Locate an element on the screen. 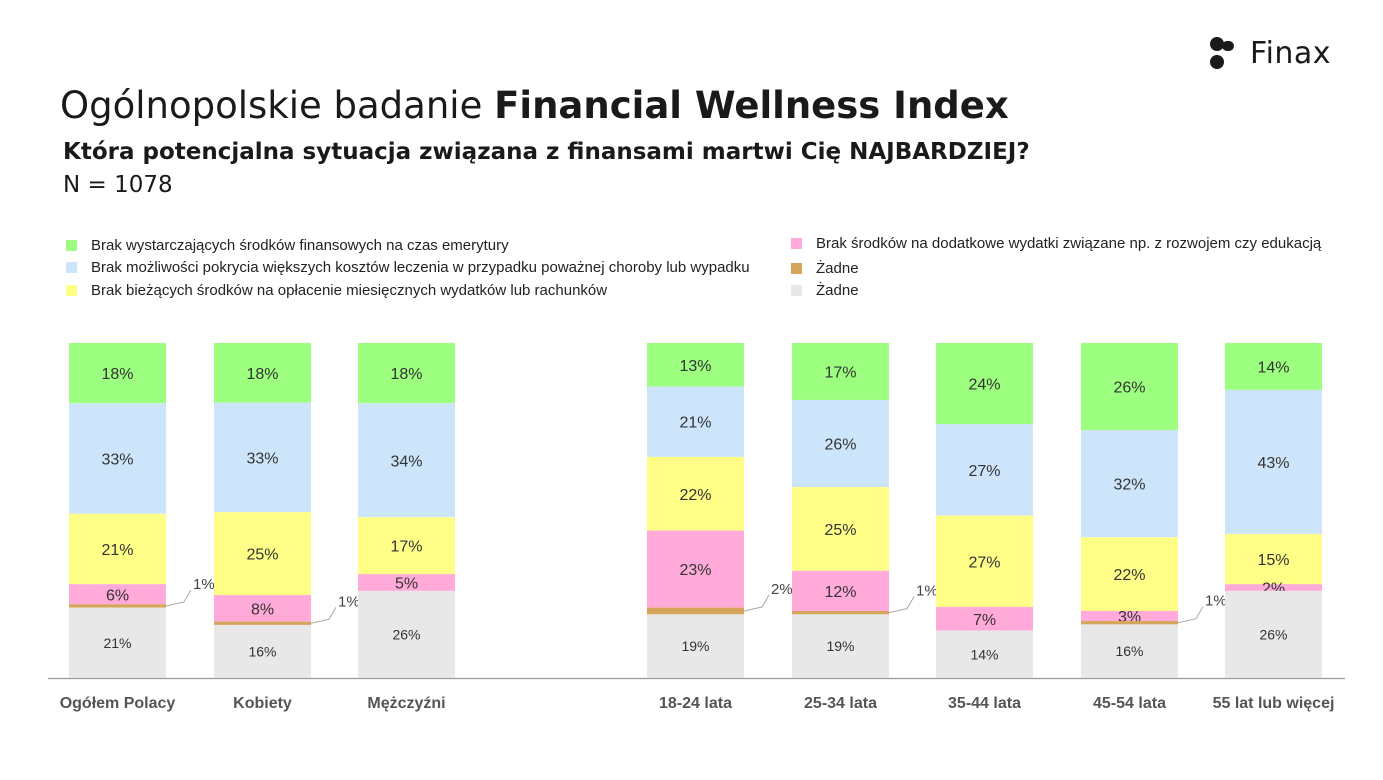 This screenshot has width=1383, height=780. data-label: 24% is located at coordinates (984, 385).